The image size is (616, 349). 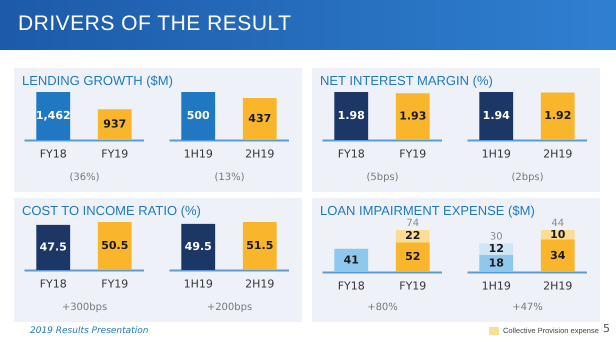 I want to click on data-label: 49.5, so click(x=198, y=246).